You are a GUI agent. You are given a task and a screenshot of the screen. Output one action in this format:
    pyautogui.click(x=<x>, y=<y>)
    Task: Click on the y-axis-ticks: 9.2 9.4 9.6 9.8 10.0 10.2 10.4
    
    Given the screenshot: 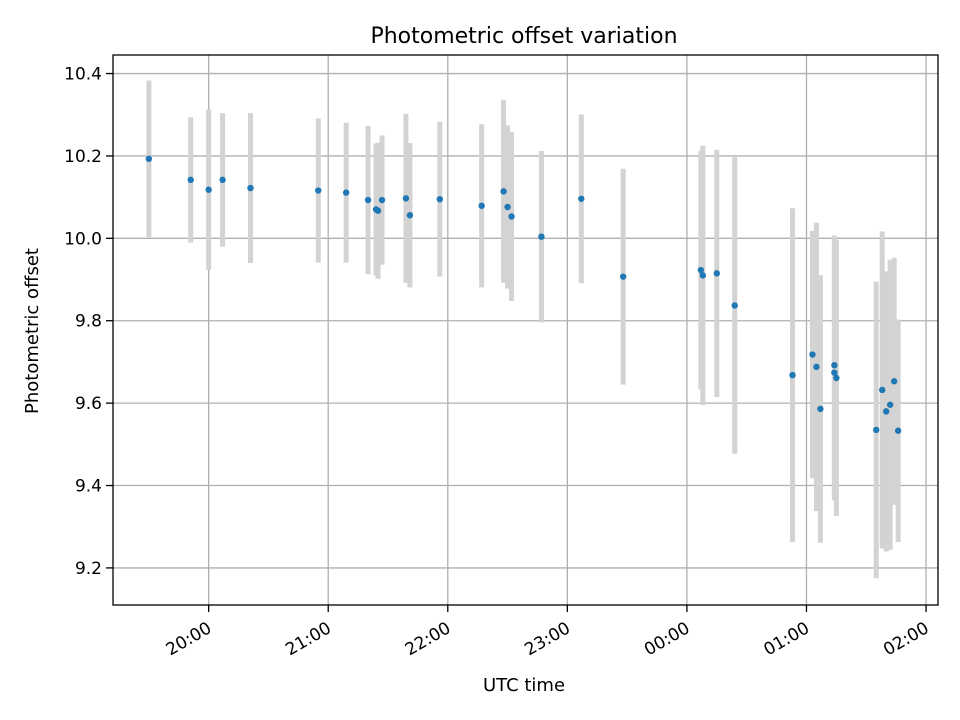 What is the action you would take?
    pyautogui.click(x=88, y=322)
    